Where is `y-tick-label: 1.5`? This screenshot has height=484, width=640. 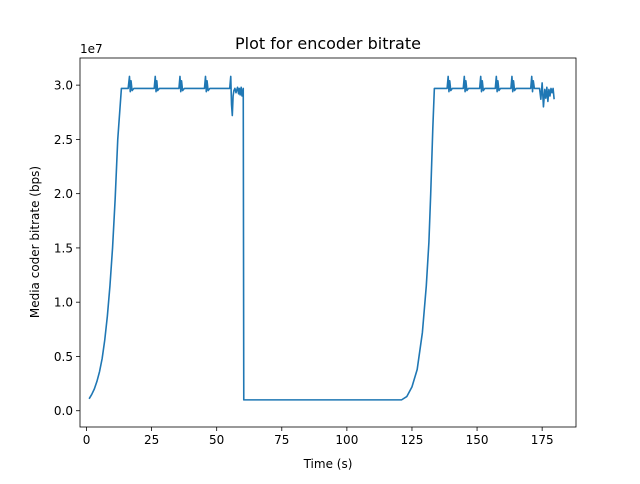
y-tick-label: 1.5 is located at coordinates (63, 248).